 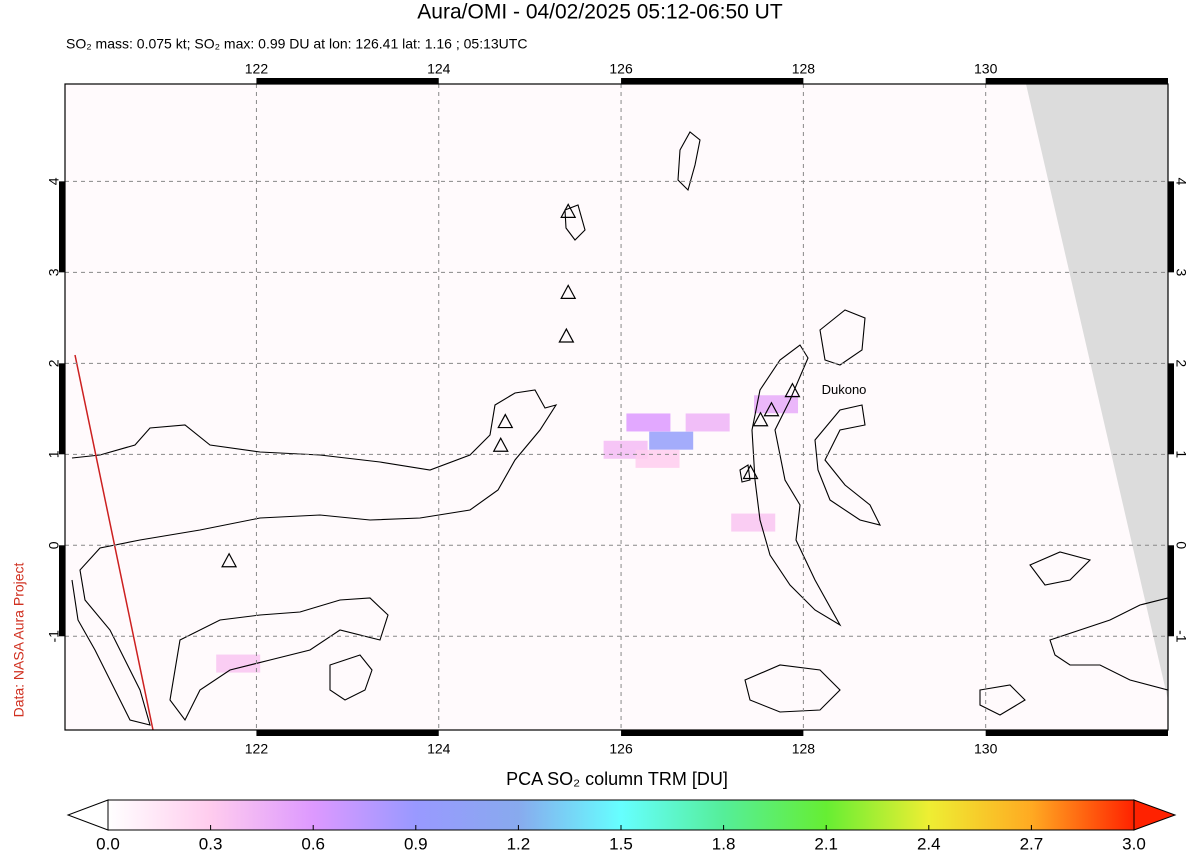 What do you see at coordinates (724, 843) in the screenshot?
I see `colorbar-tick-label: 1.8` at bounding box center [724, 843].